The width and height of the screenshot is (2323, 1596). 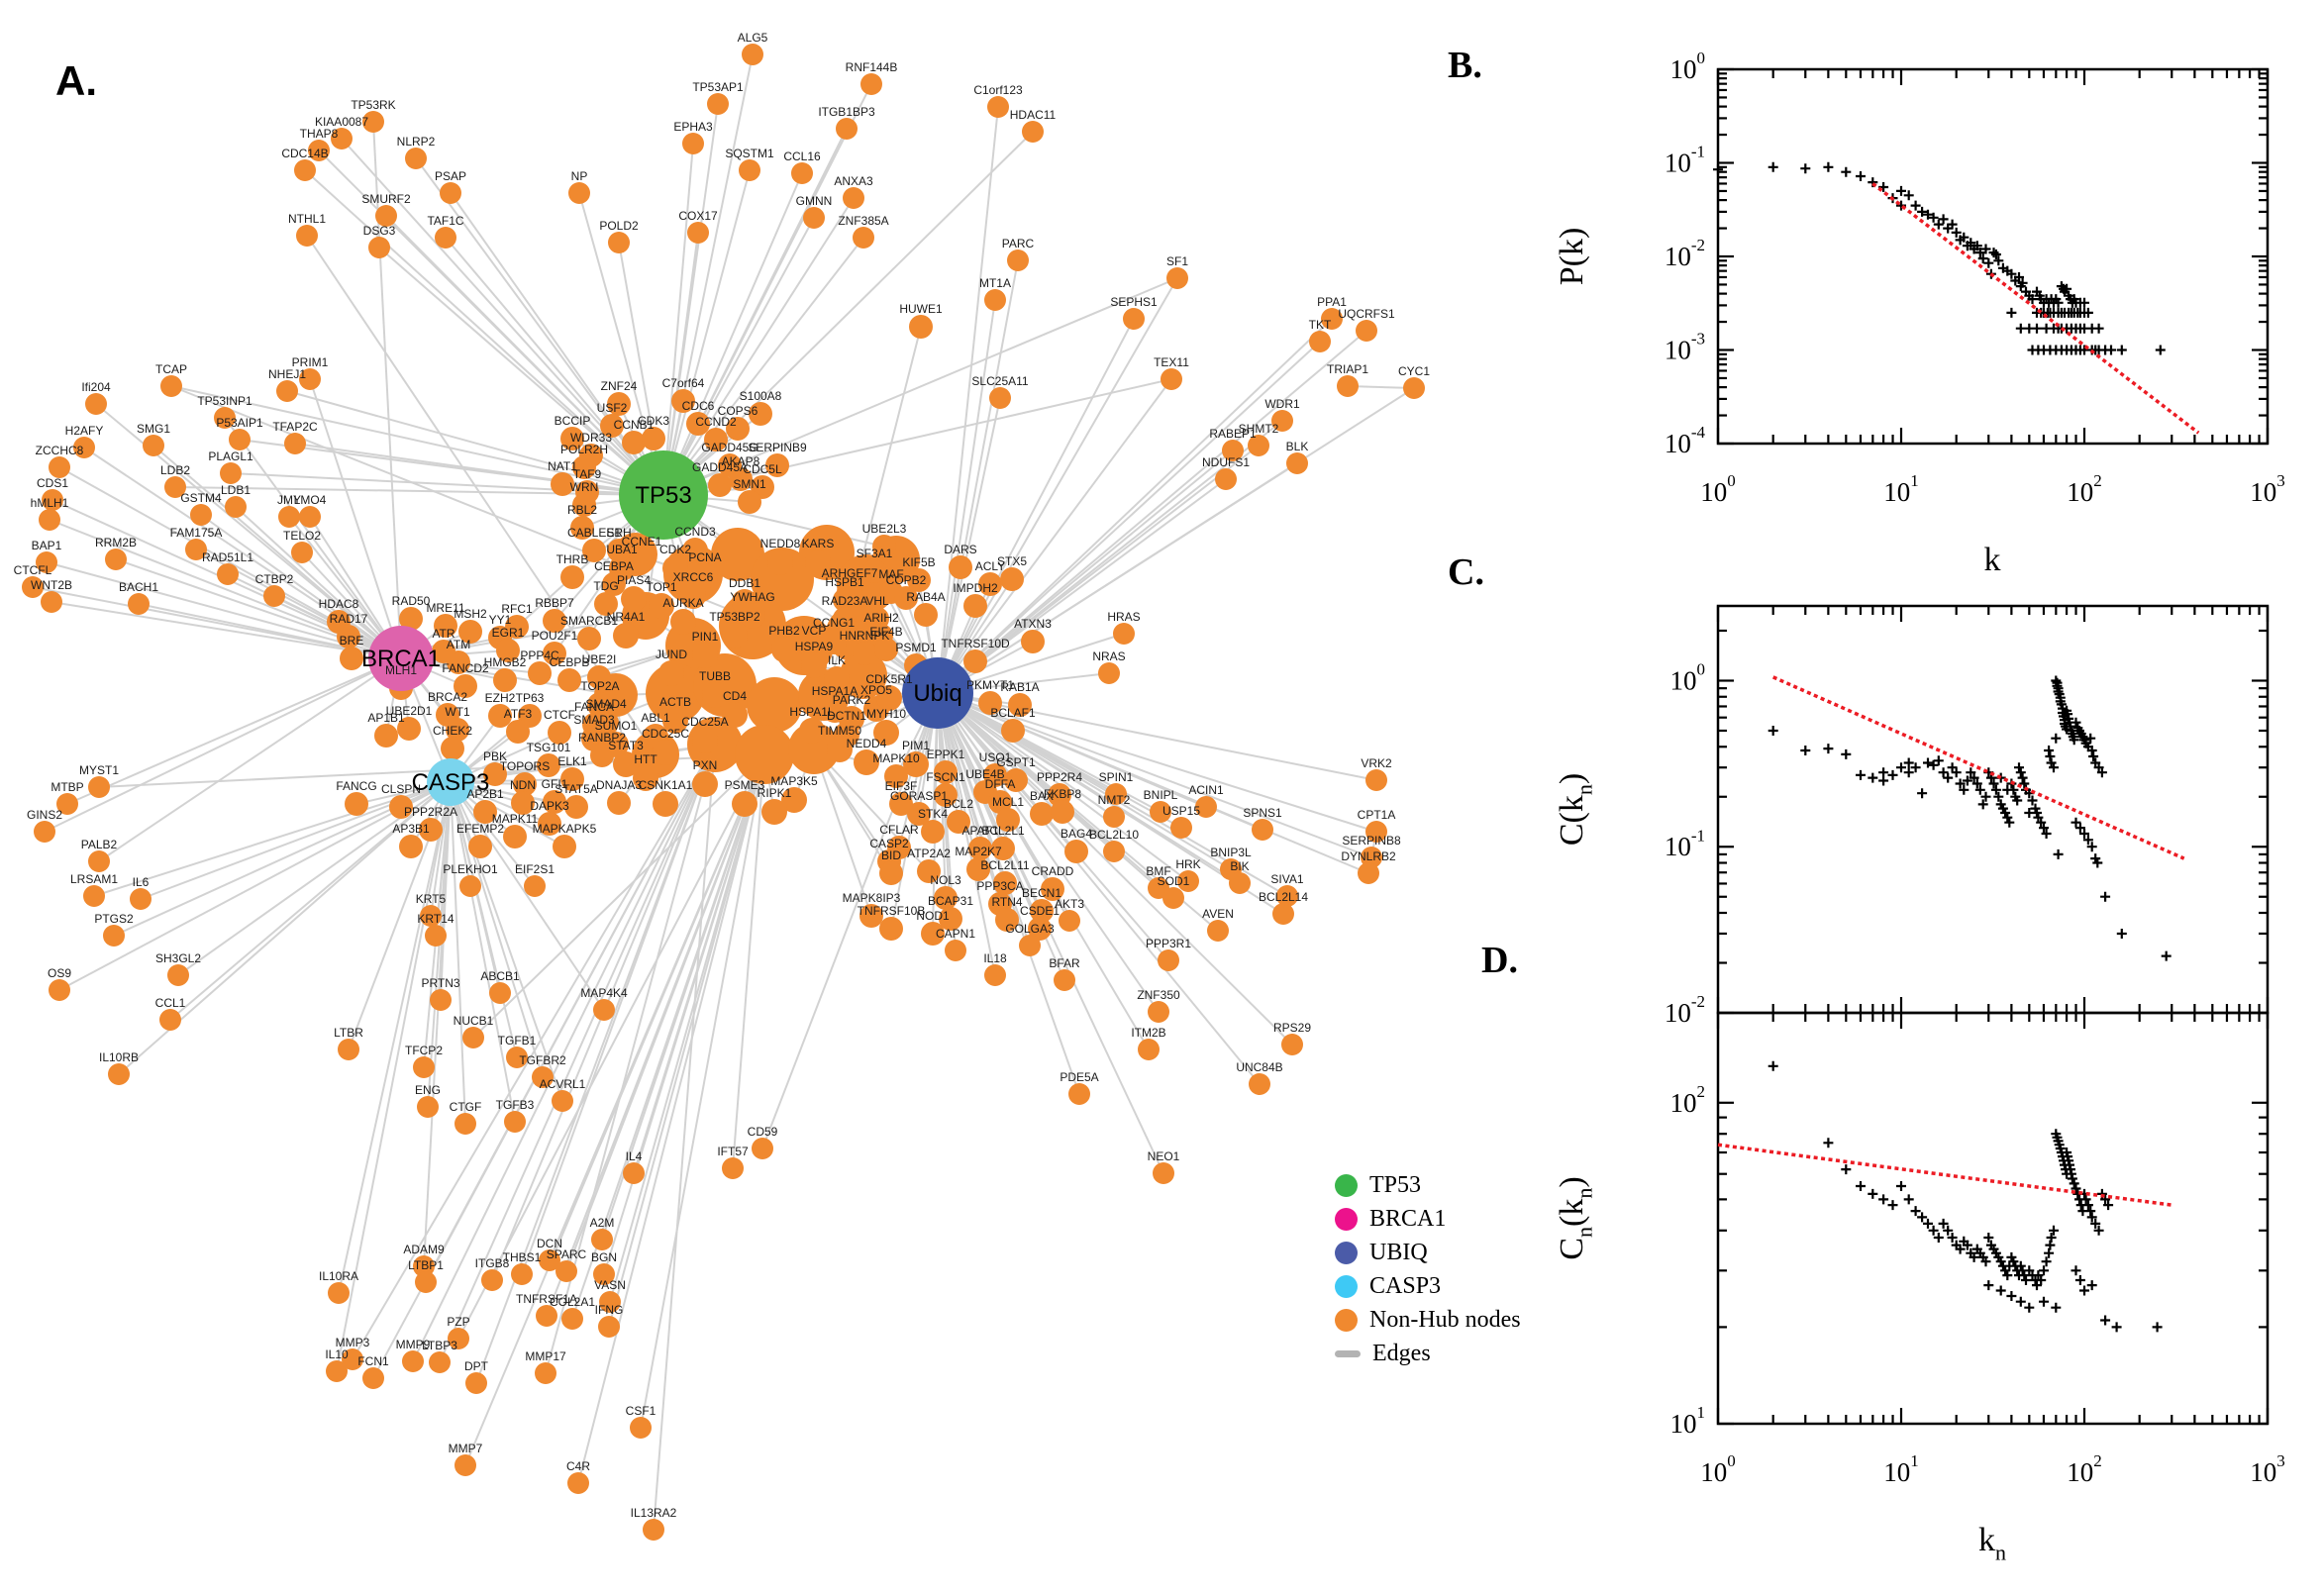 What do you see at coordinates (818, 543) in the screenshot?
I see `node-label: KARS` at bounding box center [818, 543].